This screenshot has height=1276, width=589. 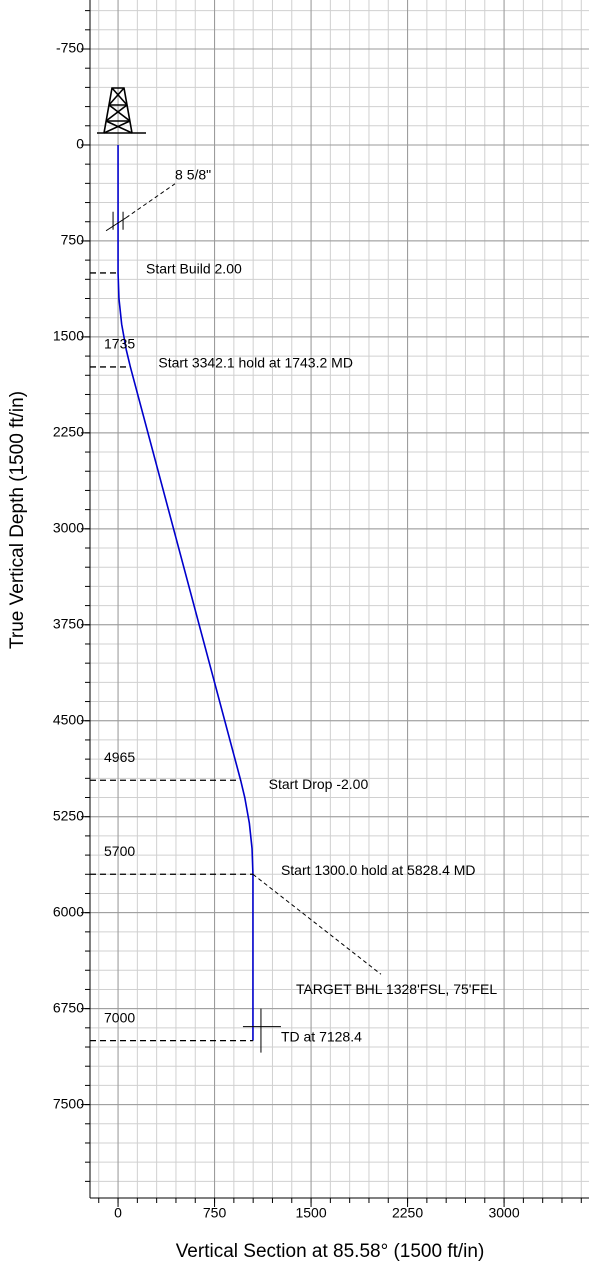 I want to click on x-tick-label: 750, so click(x=215, y=1213).